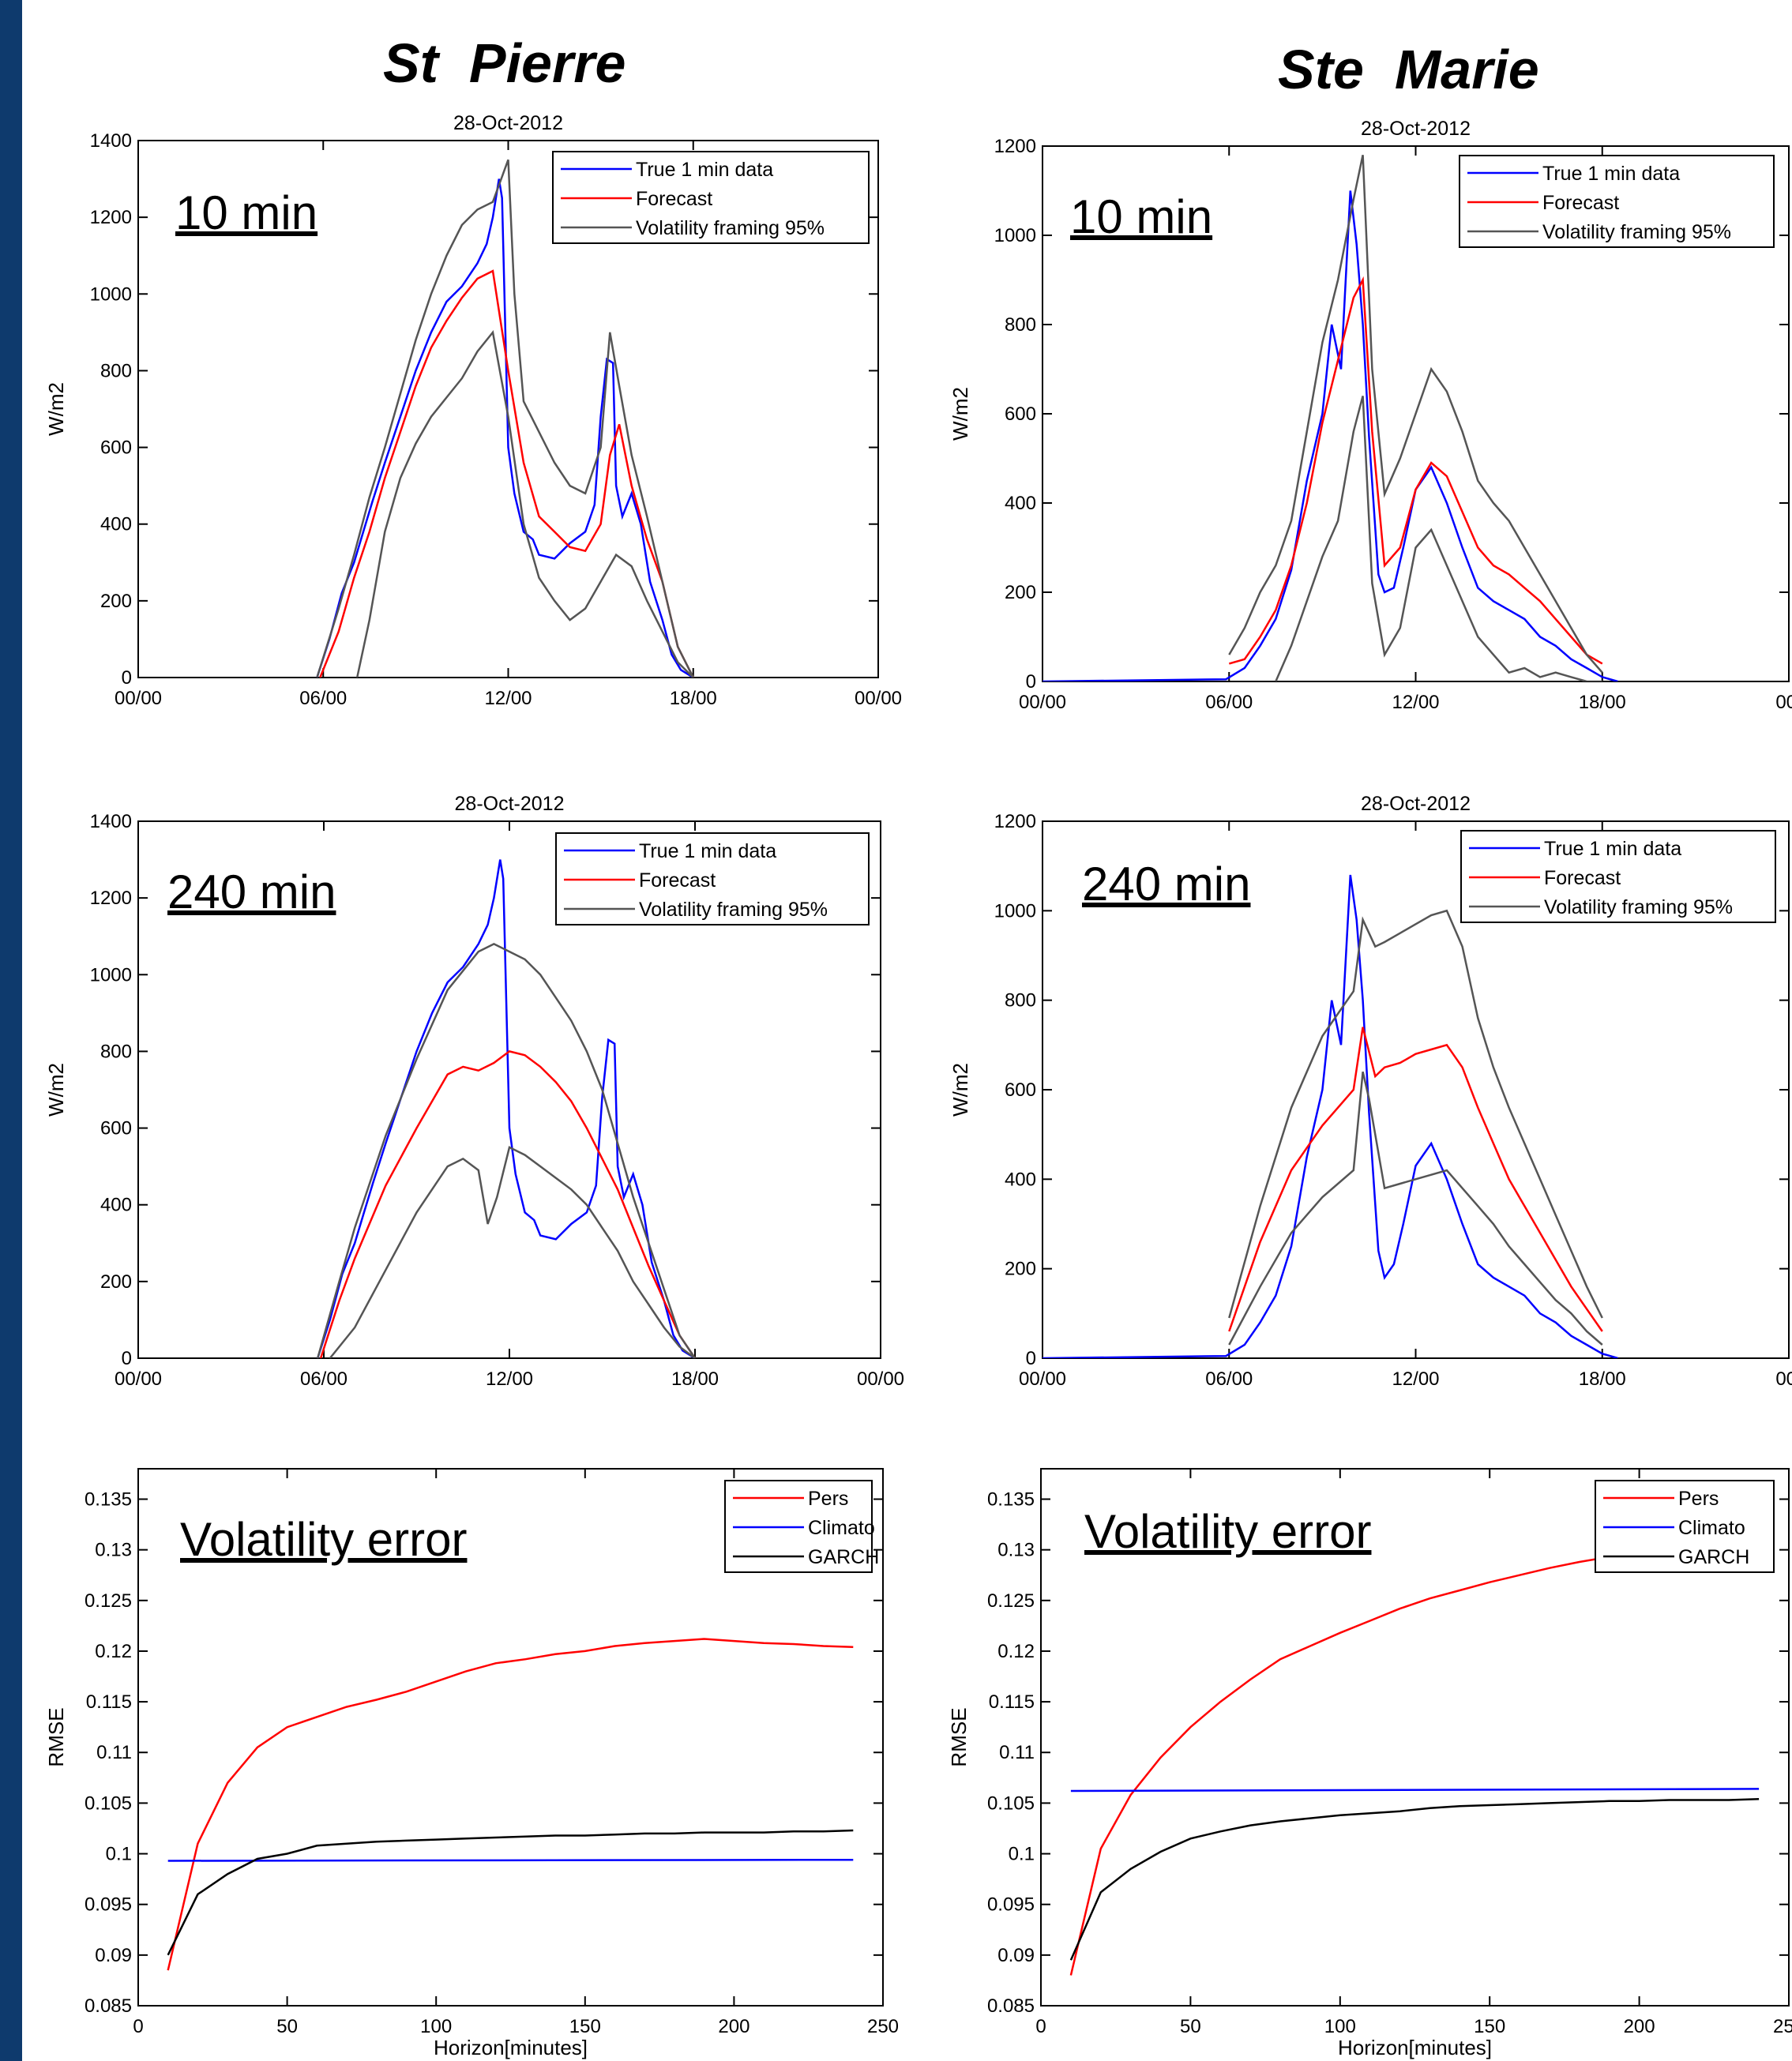 The width and height of the screenshot is (1792, 2061). Describe the element at coordinates (1141, 216) in the screenshot. I see `chart-annotation: 10 min` at that location.